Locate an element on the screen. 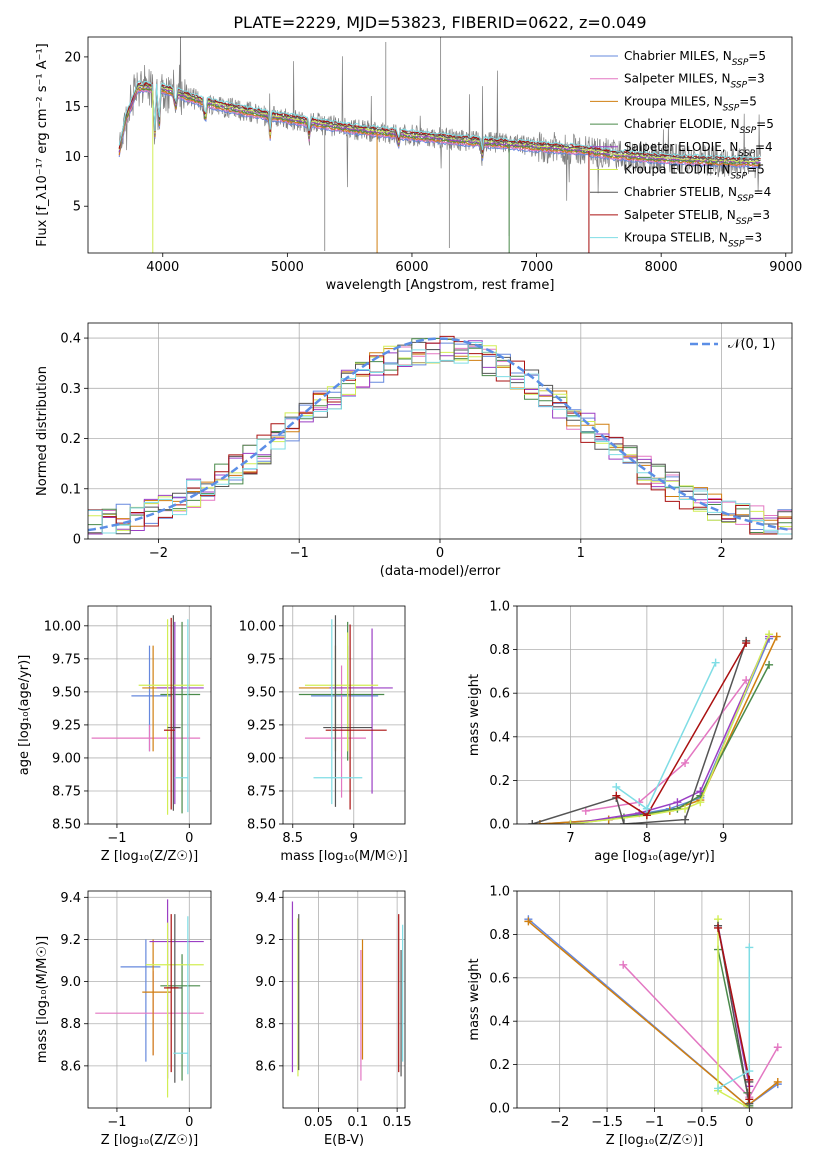 Image resolution: width=819 pixels, height=1170 pixels. x-tick-label: 2 is located at coordinates (721, 553).